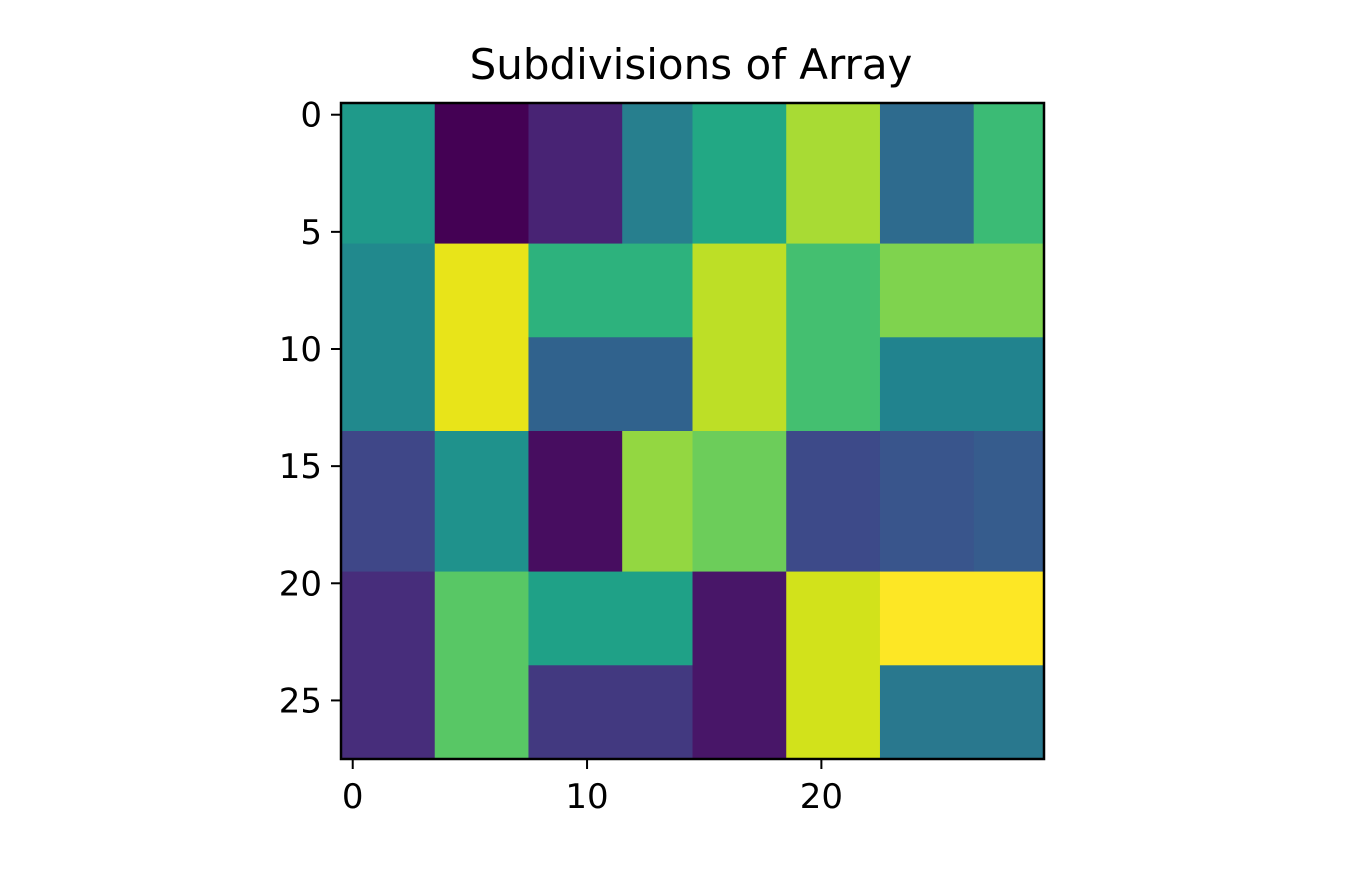 The height and width of the screenshot is (873, 1349). What do you see at coordinates (311, 116) in the screenshot?
I see `y-tick-label-0: 0` at bounding box center [311, 116].